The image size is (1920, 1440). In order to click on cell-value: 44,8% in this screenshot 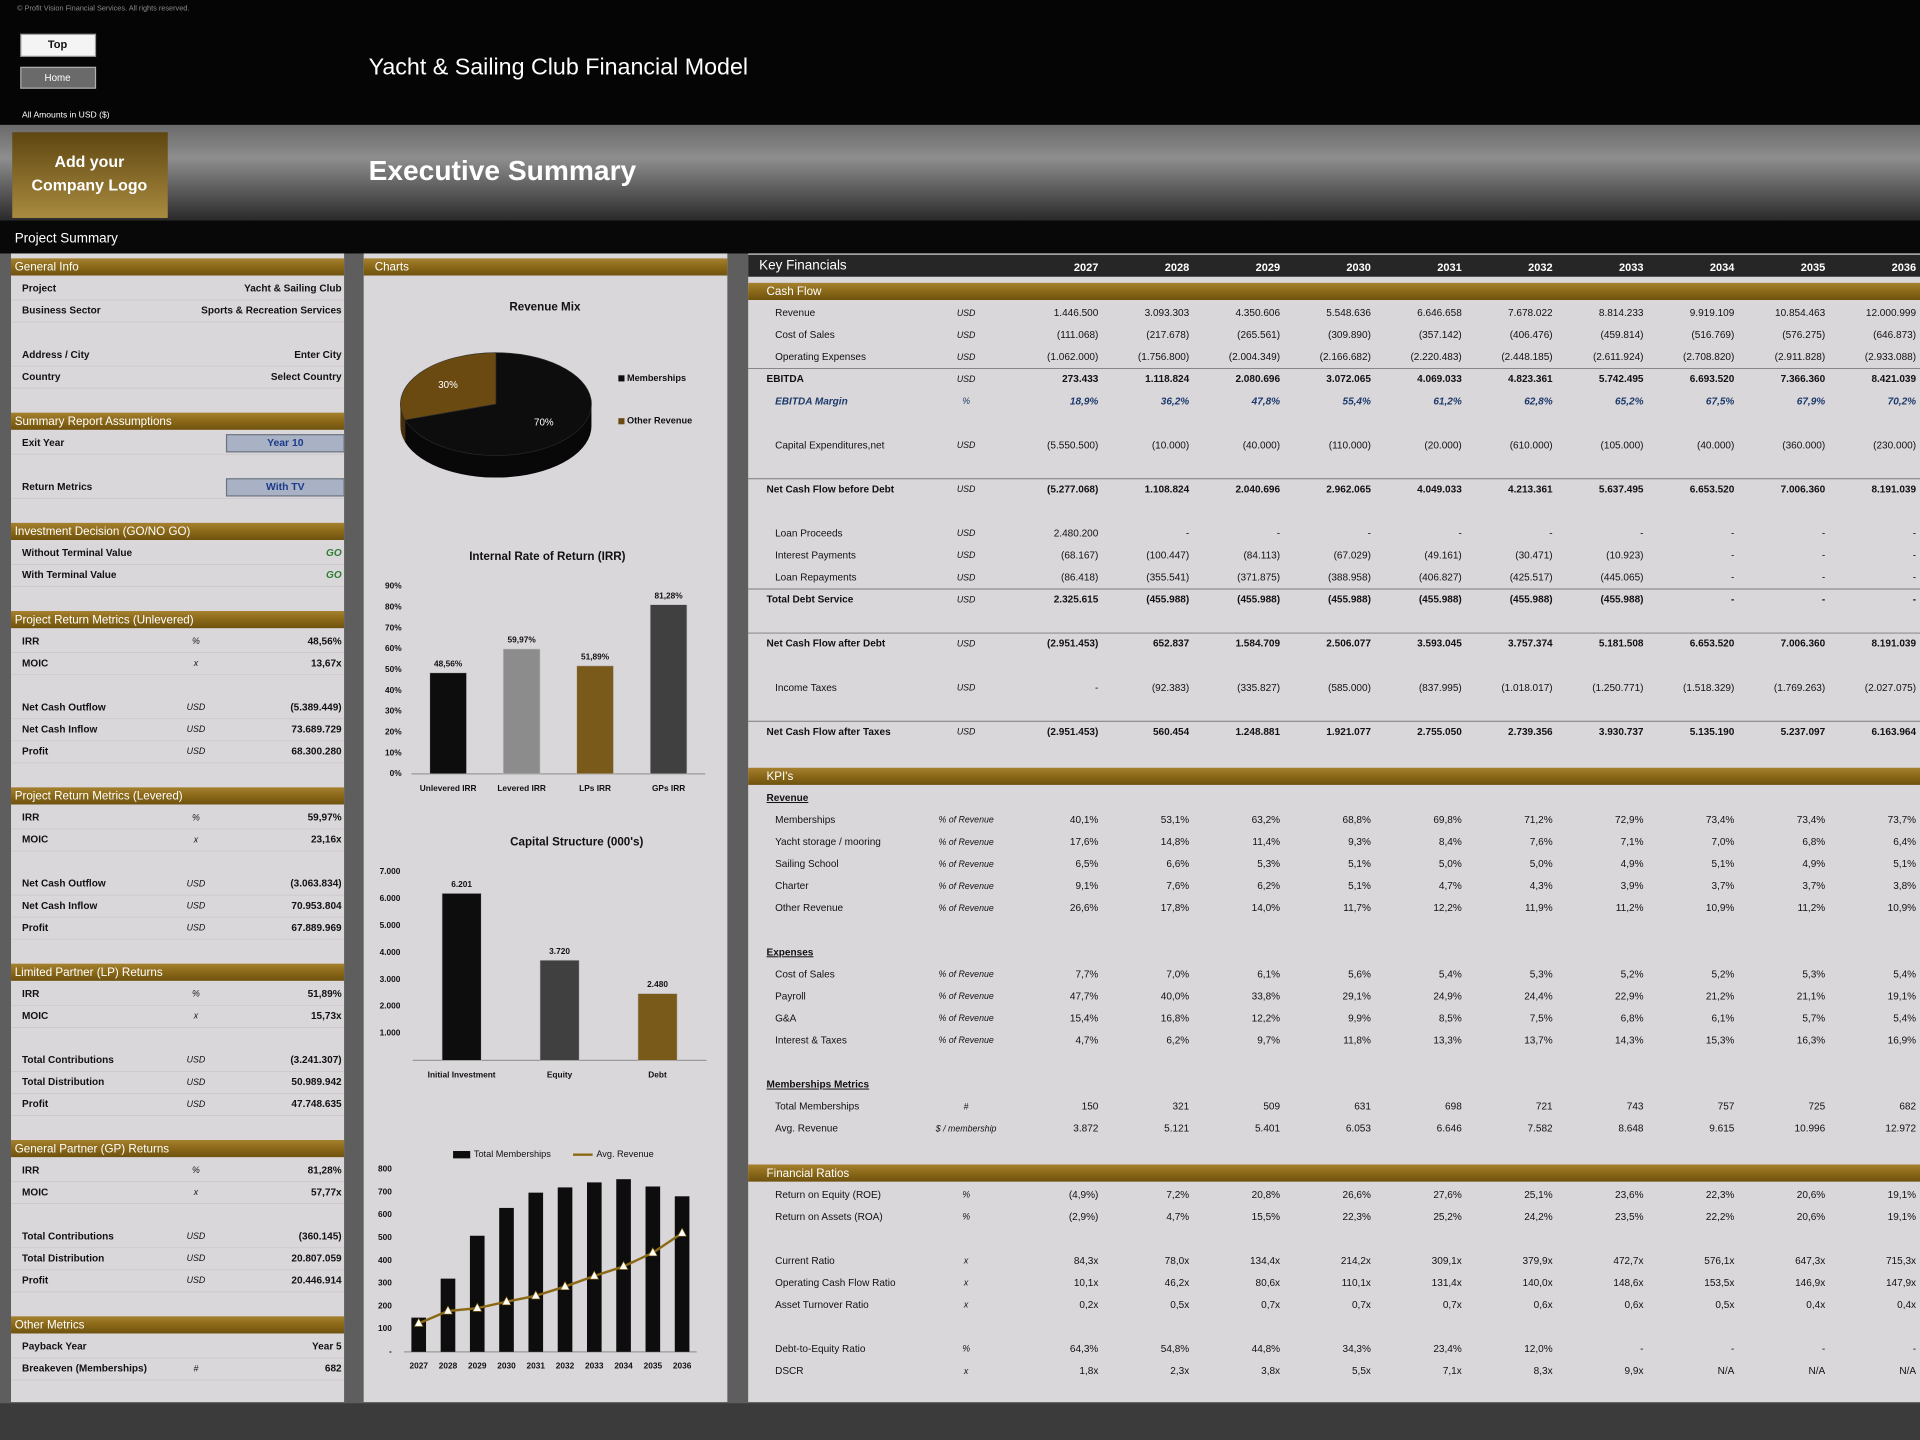, I will do `click(1266, 1349)`.